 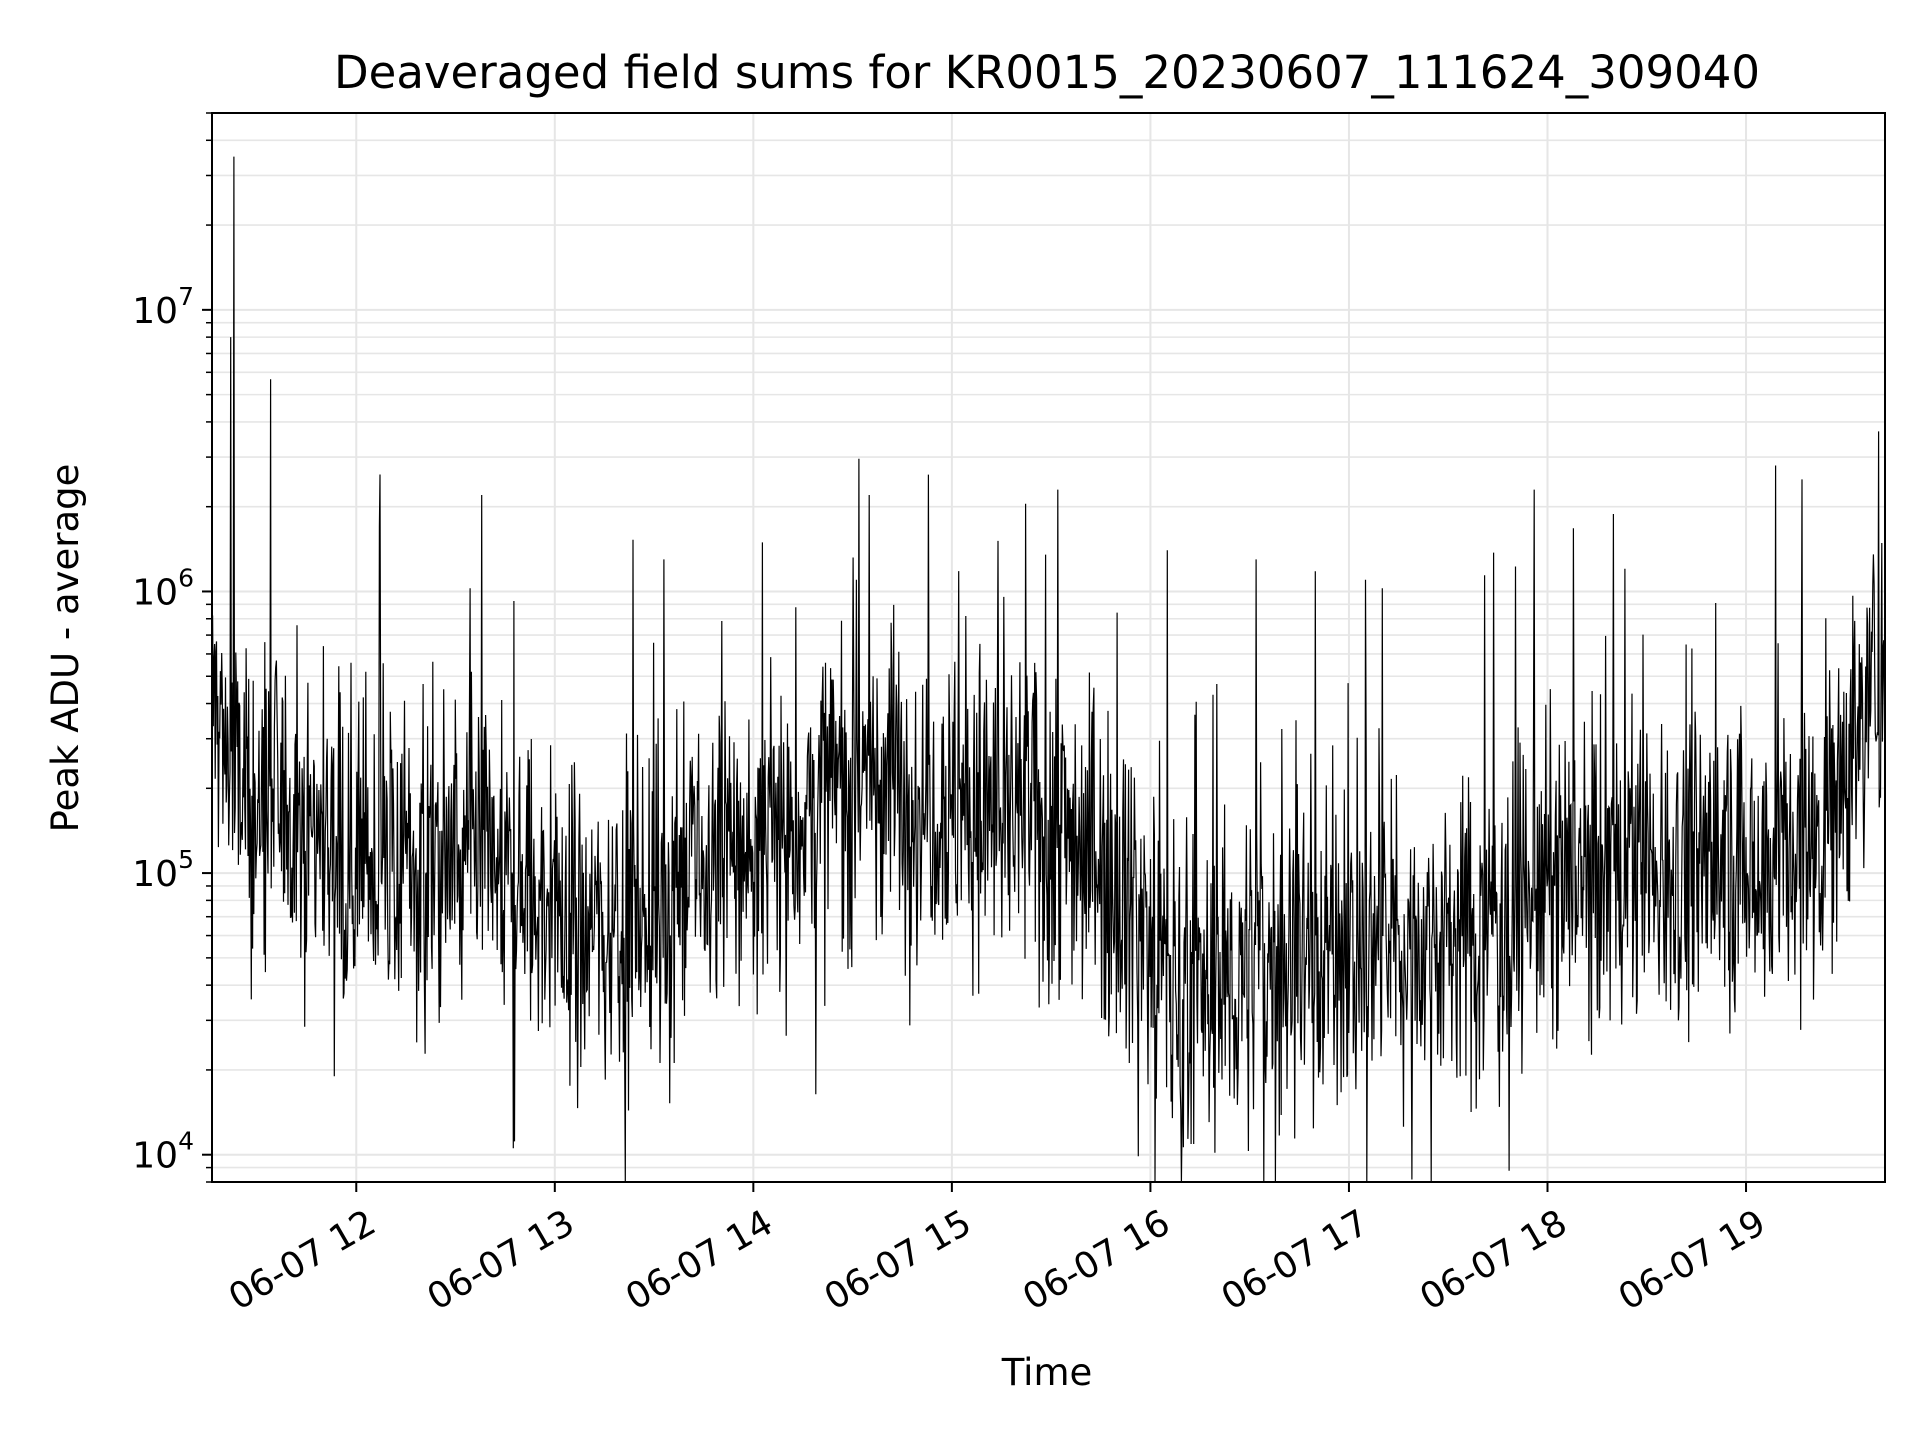 What do you see at coordinates (1047, 1372) in the screenshot?
I see `x-axis-label: Time` at bounding box center [1047, 1372].